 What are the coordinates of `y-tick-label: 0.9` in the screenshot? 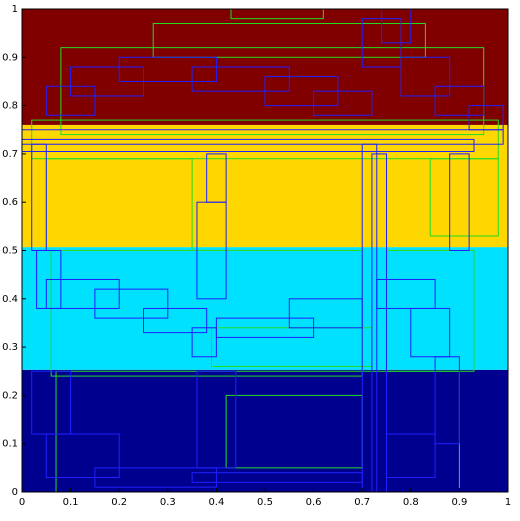 It's located at (10, 57).